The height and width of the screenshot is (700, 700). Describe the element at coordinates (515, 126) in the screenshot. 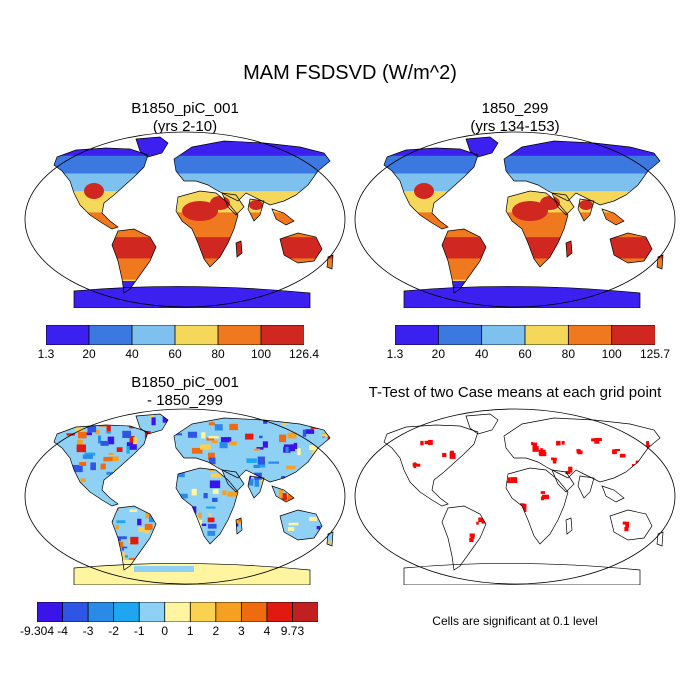

I see `panel-2-title-line-2: (yrs 134-153)` at that location.